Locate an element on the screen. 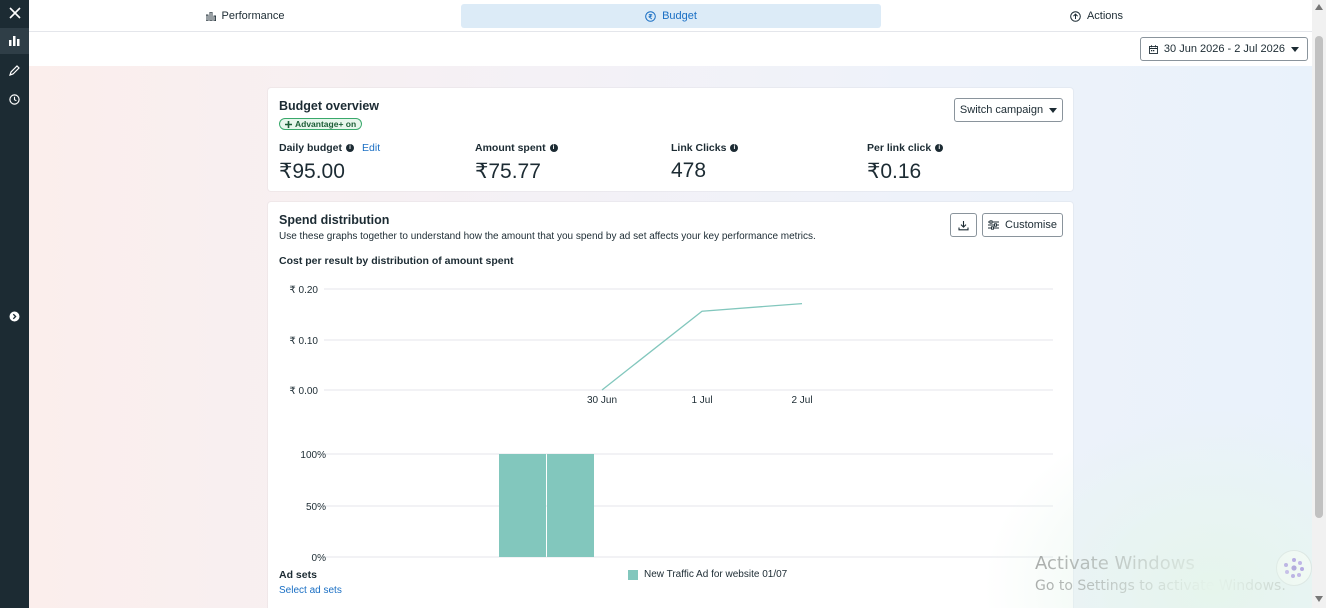 This screenshot has width=1326, height=608. metric-link-clicks: Link Clicks i 478 is located at coordinates (705, 162).